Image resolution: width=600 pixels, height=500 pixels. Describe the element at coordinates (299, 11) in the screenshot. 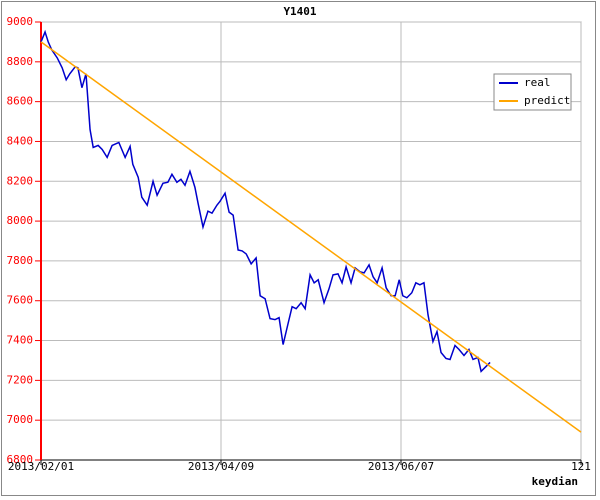

I see `chart-title: Y1401` at that location.